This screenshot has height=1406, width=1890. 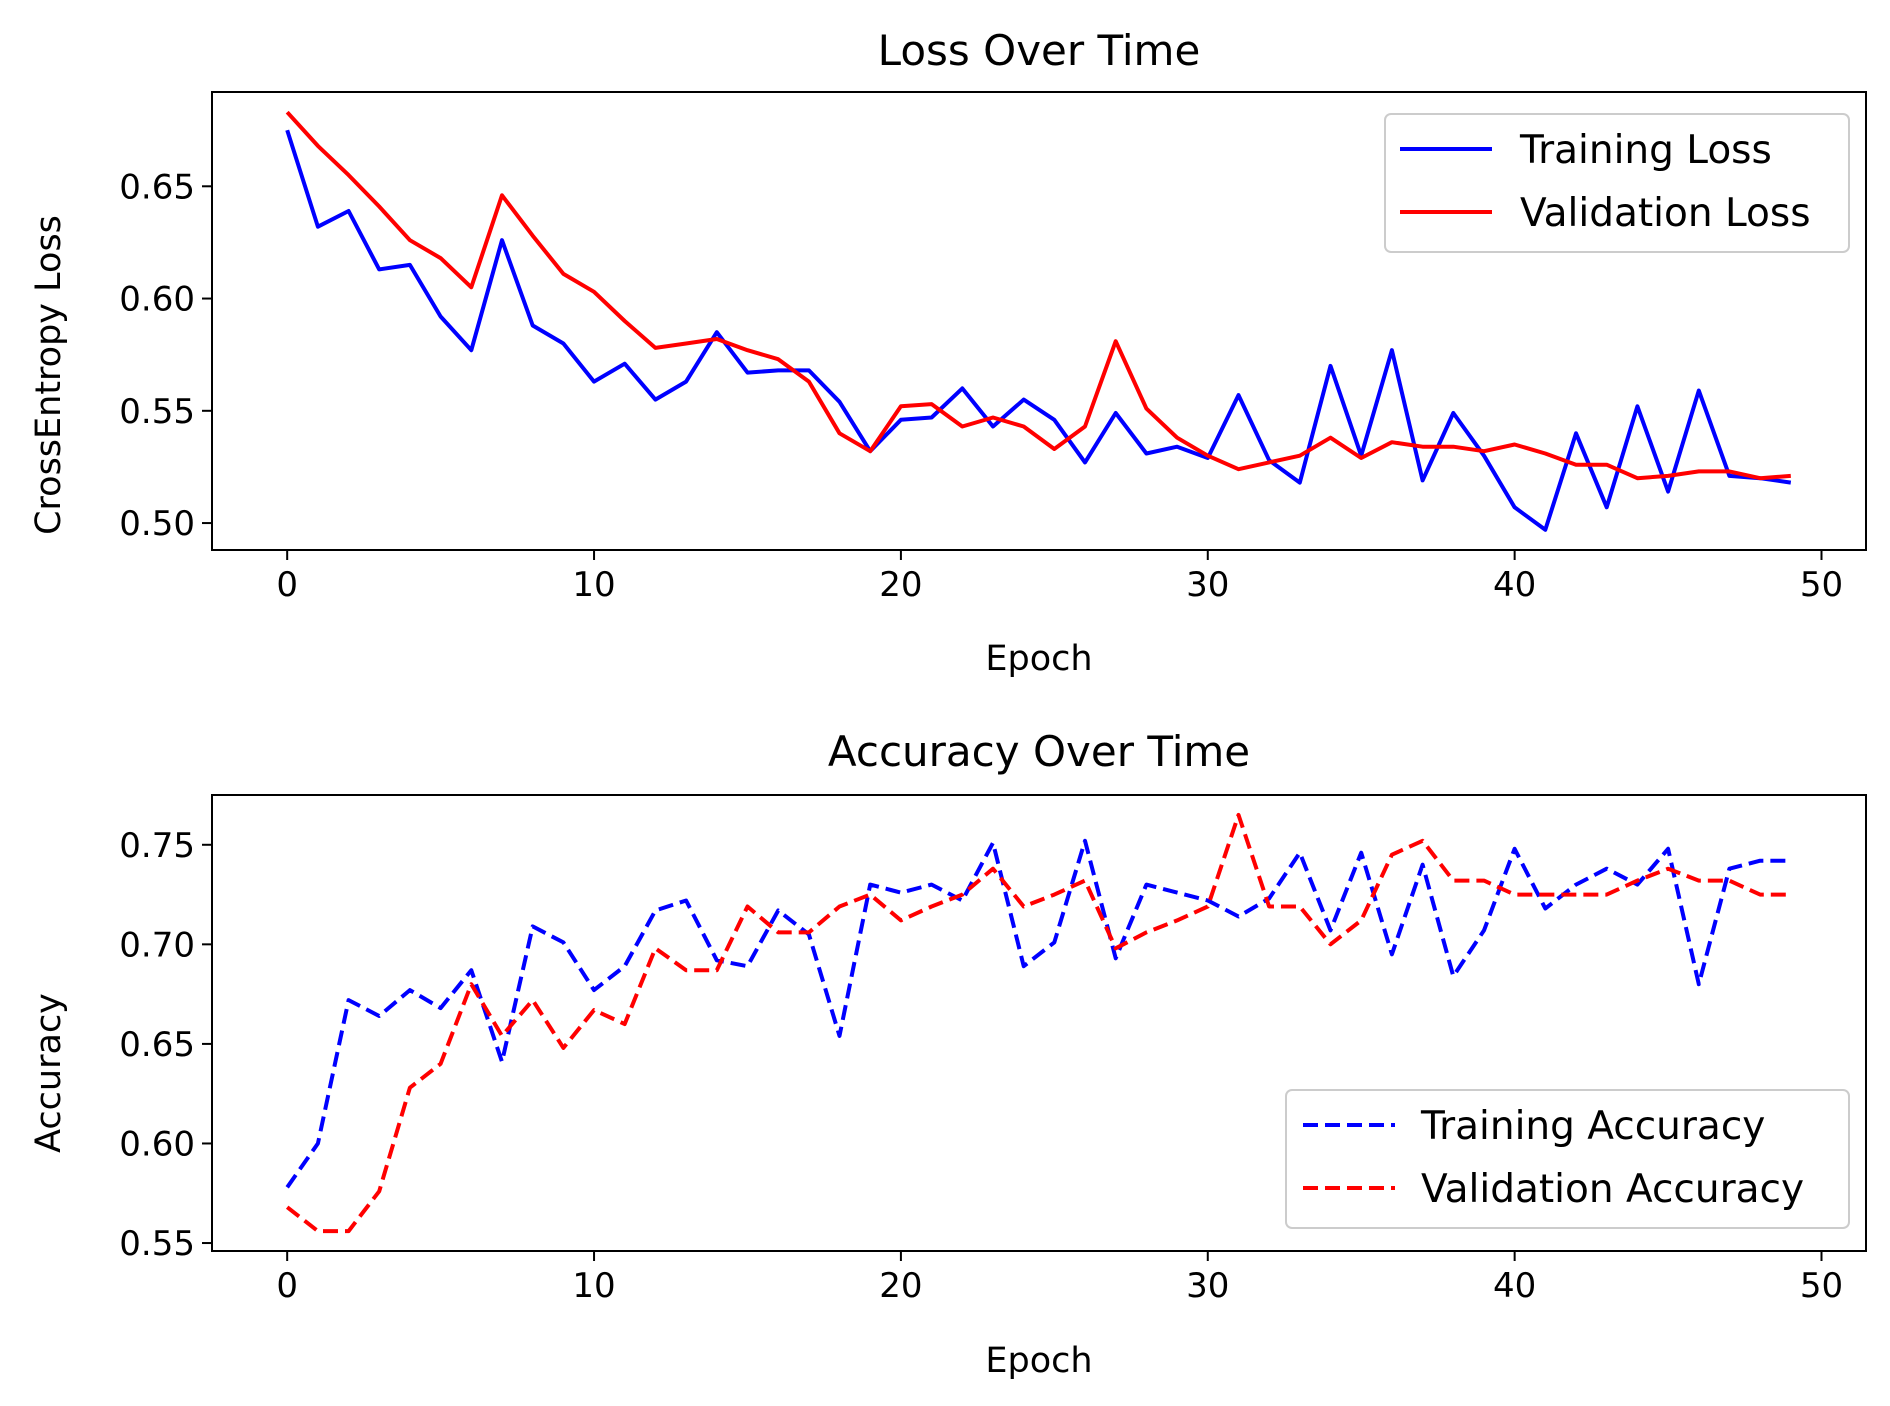 I want to click on accuracy-ytick-label: 0.60, so click(x=157, y=1144).